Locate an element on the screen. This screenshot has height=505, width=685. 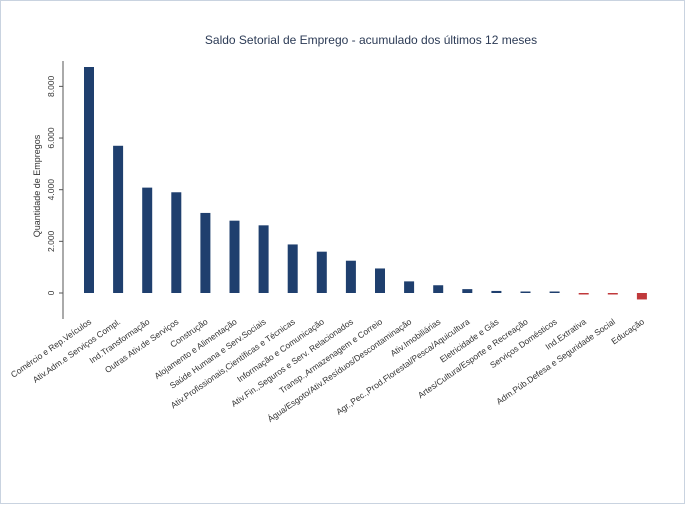
y-tick-label: 6.000 is located at coordinates (51, 138).